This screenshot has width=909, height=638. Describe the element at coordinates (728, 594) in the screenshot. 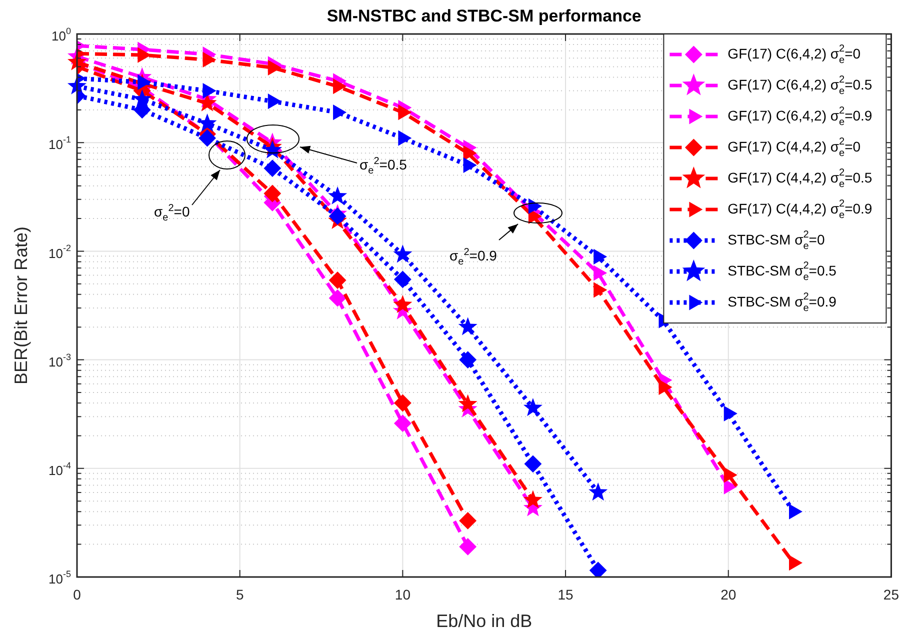

I see `x-tick-label: 20` at that location.